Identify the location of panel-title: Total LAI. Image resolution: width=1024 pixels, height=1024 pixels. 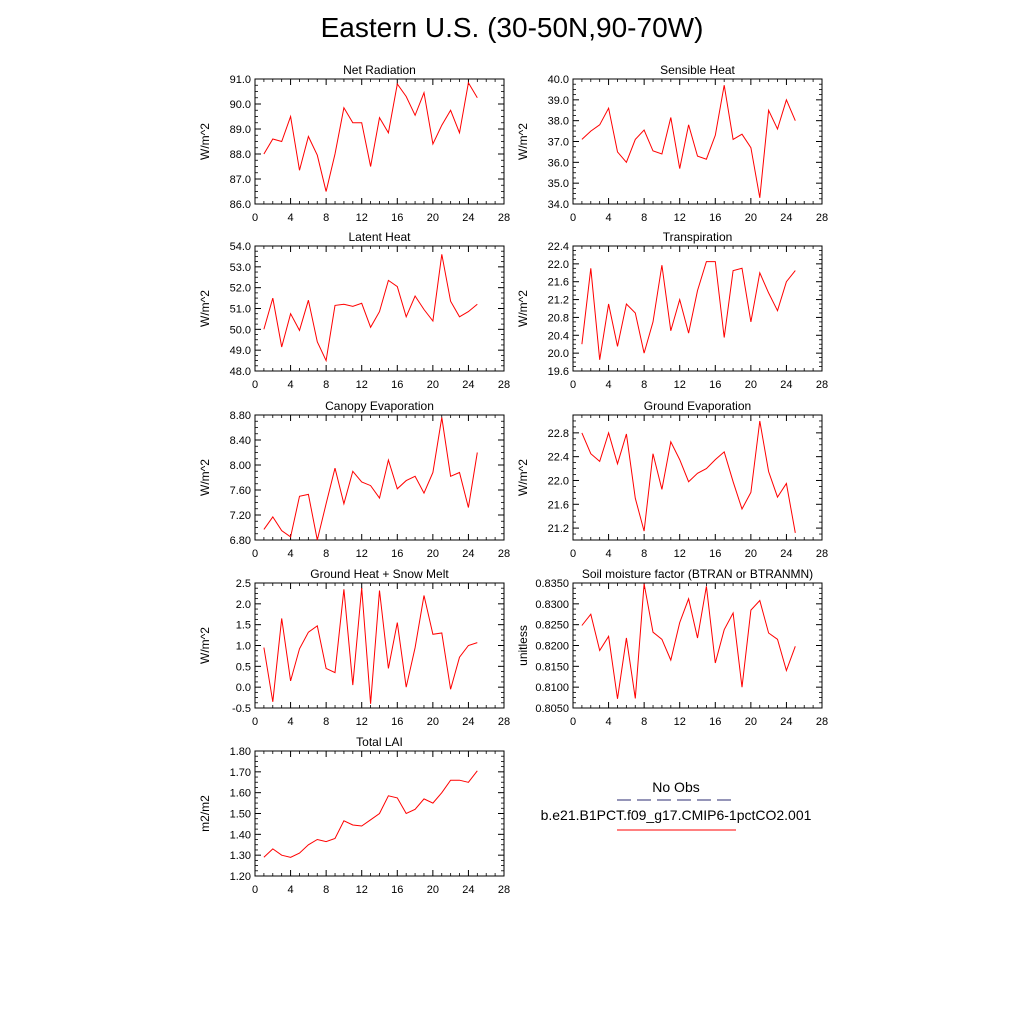
(379, 742).